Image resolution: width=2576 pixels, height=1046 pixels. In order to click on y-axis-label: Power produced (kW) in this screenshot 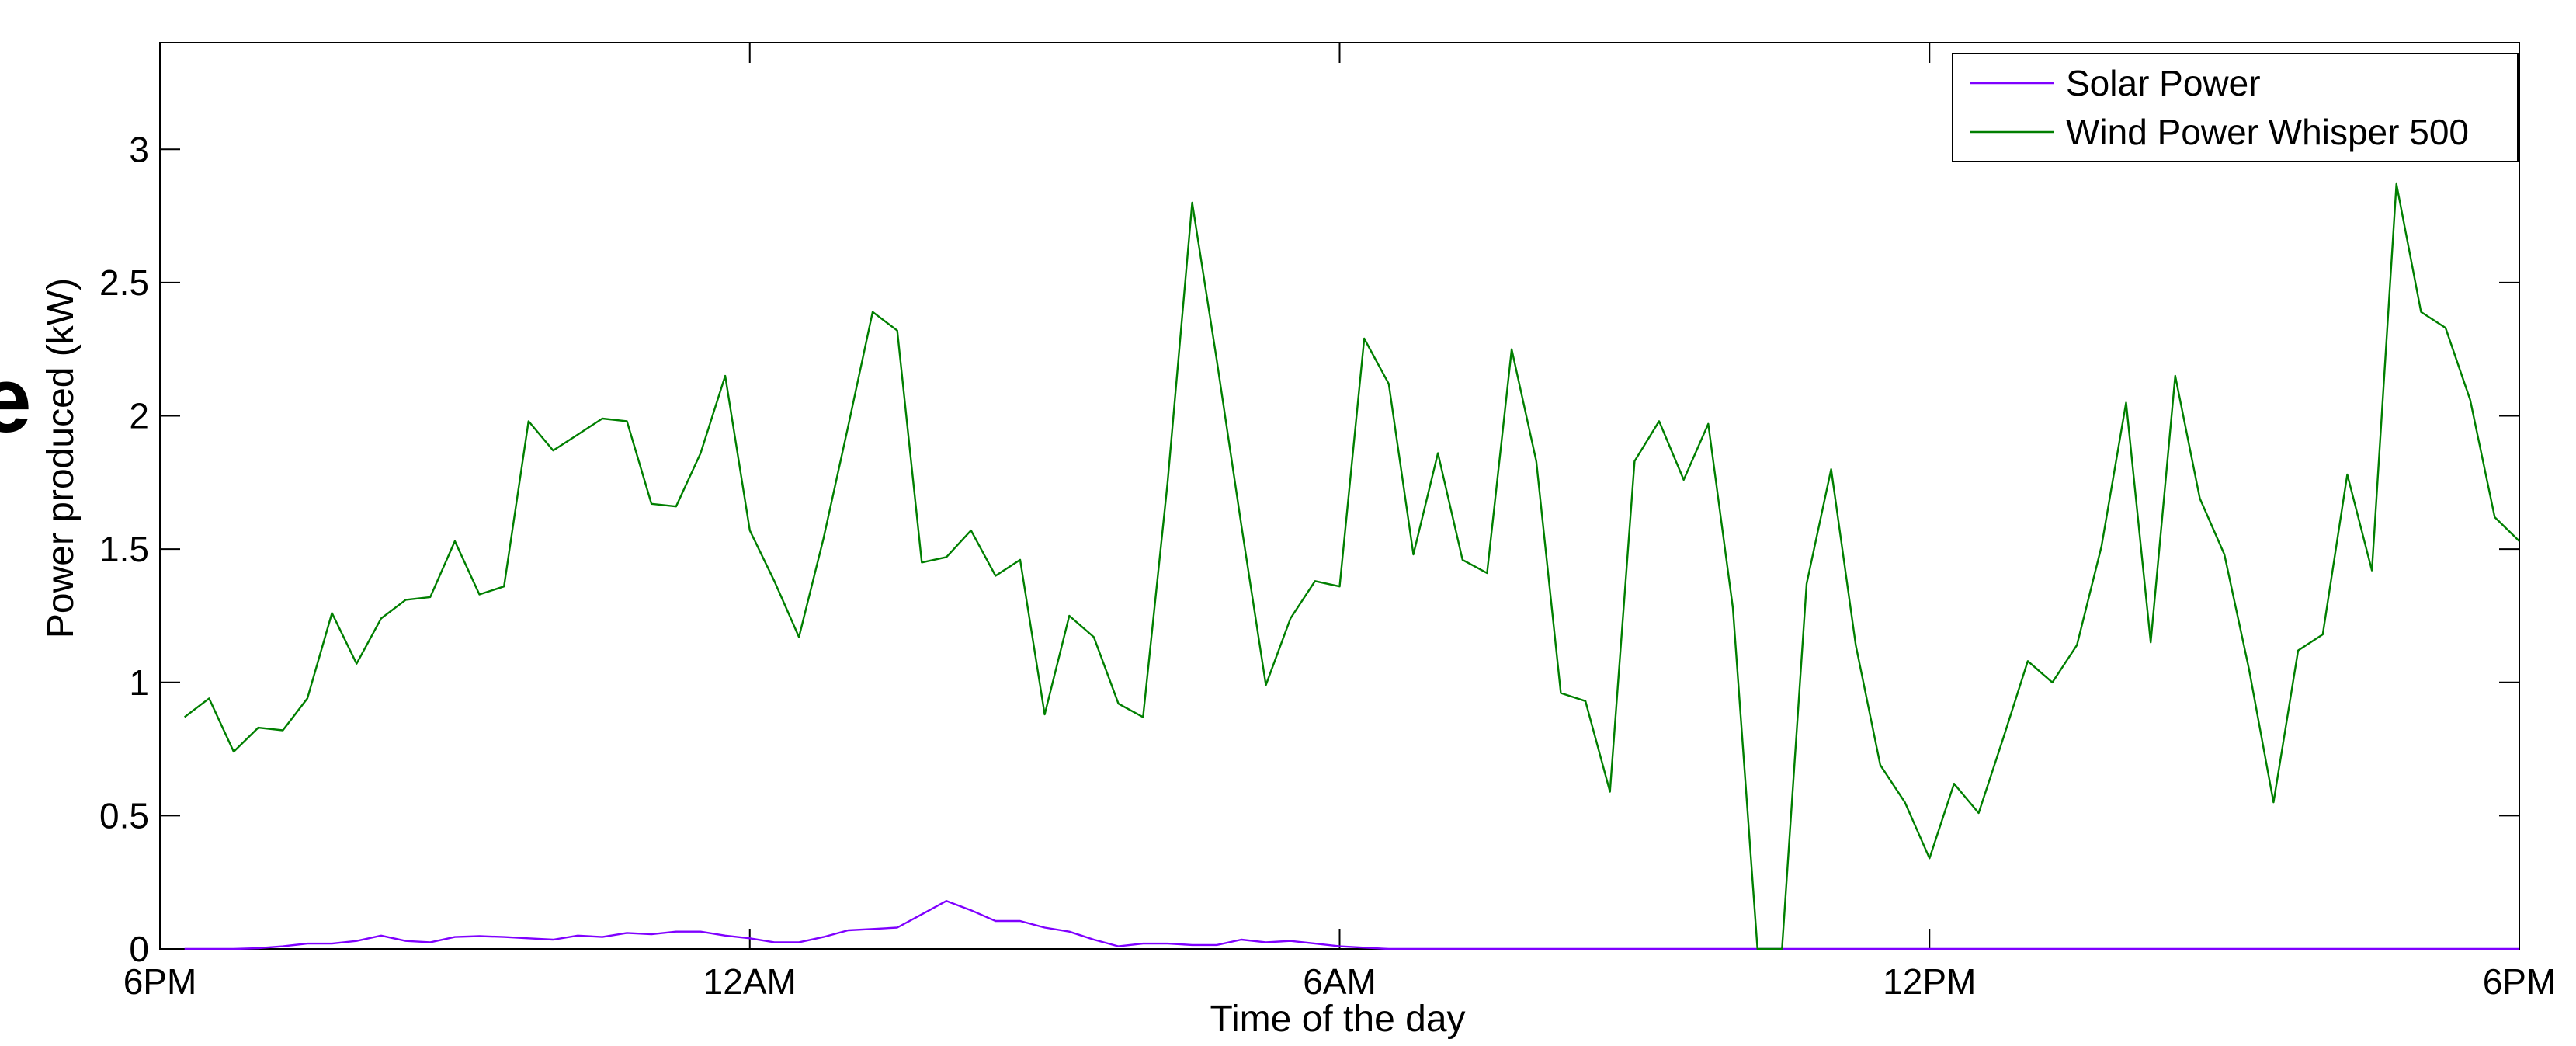, I will do `click(61, 458)`.